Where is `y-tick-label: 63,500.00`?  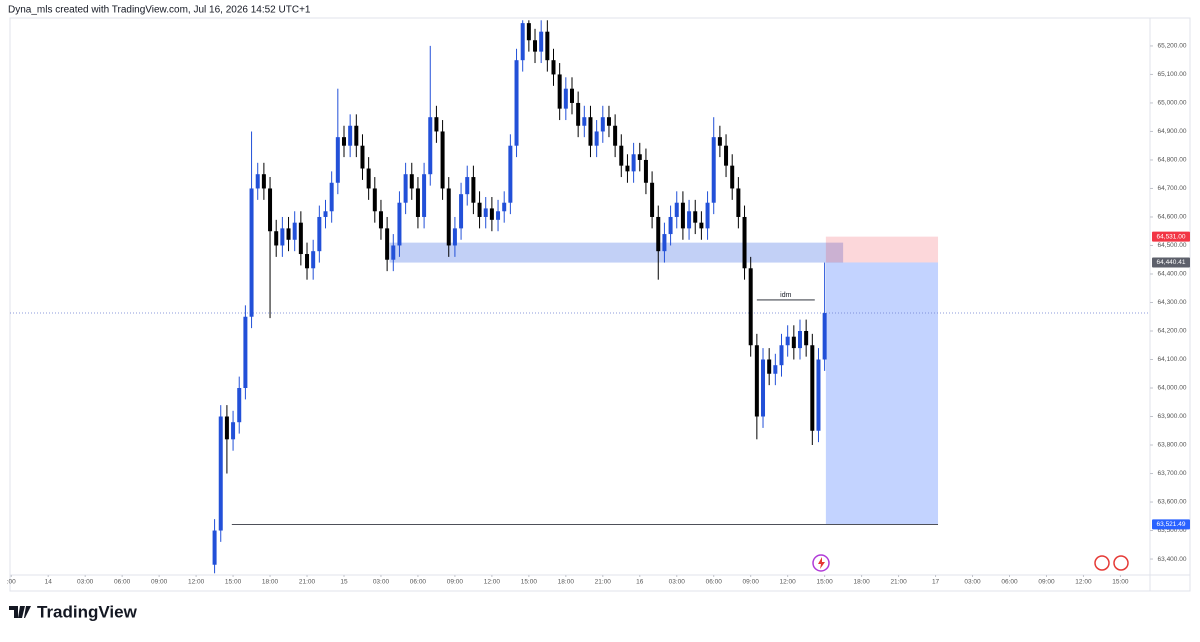
y-tick-label: 63,500.00 is located at coordinates (1172, 530).